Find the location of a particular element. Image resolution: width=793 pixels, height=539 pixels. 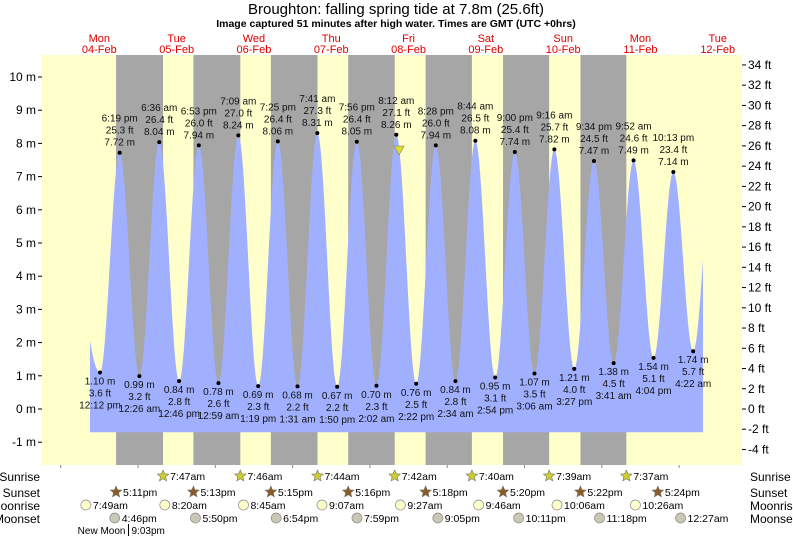

high-tide-m: 7.49 m is located at coordinates (633, 150).